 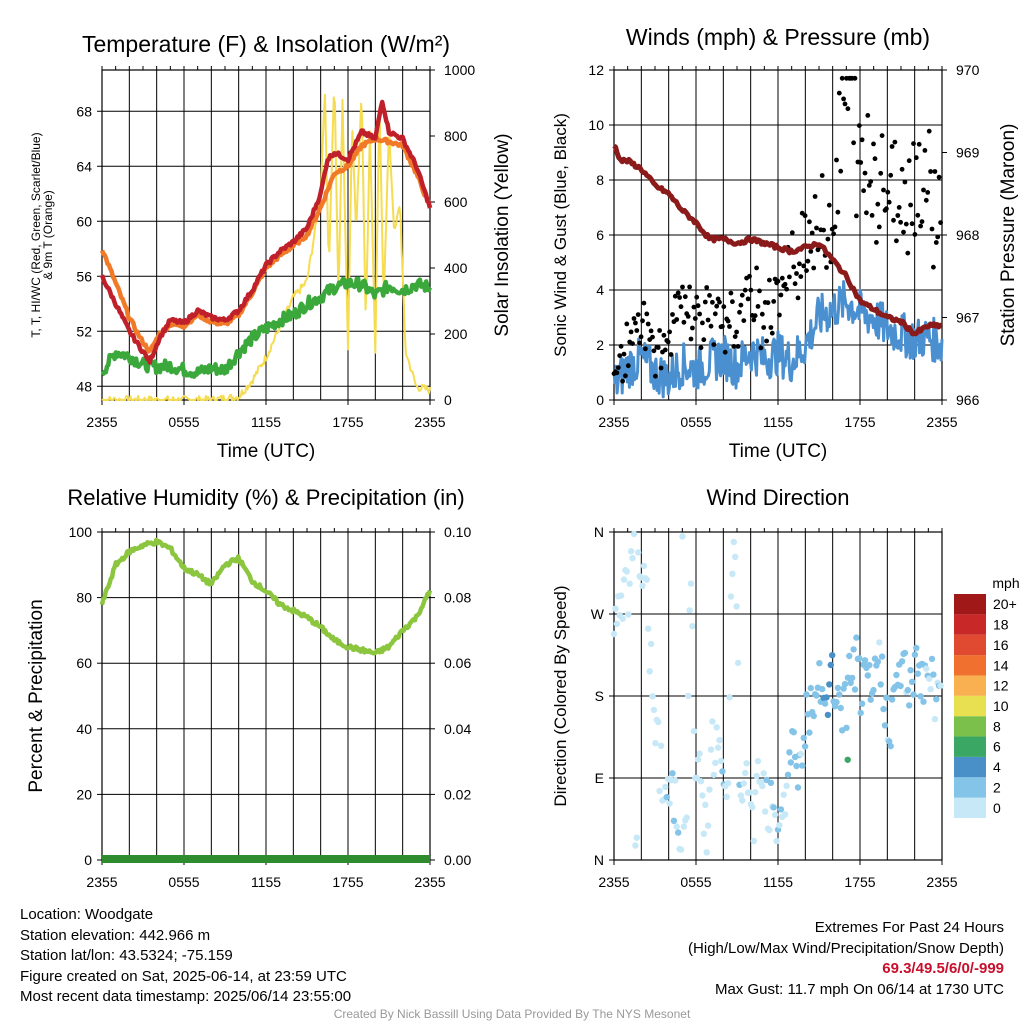 I want to click on y-tick-label: 12, so click(x=596, y=70).